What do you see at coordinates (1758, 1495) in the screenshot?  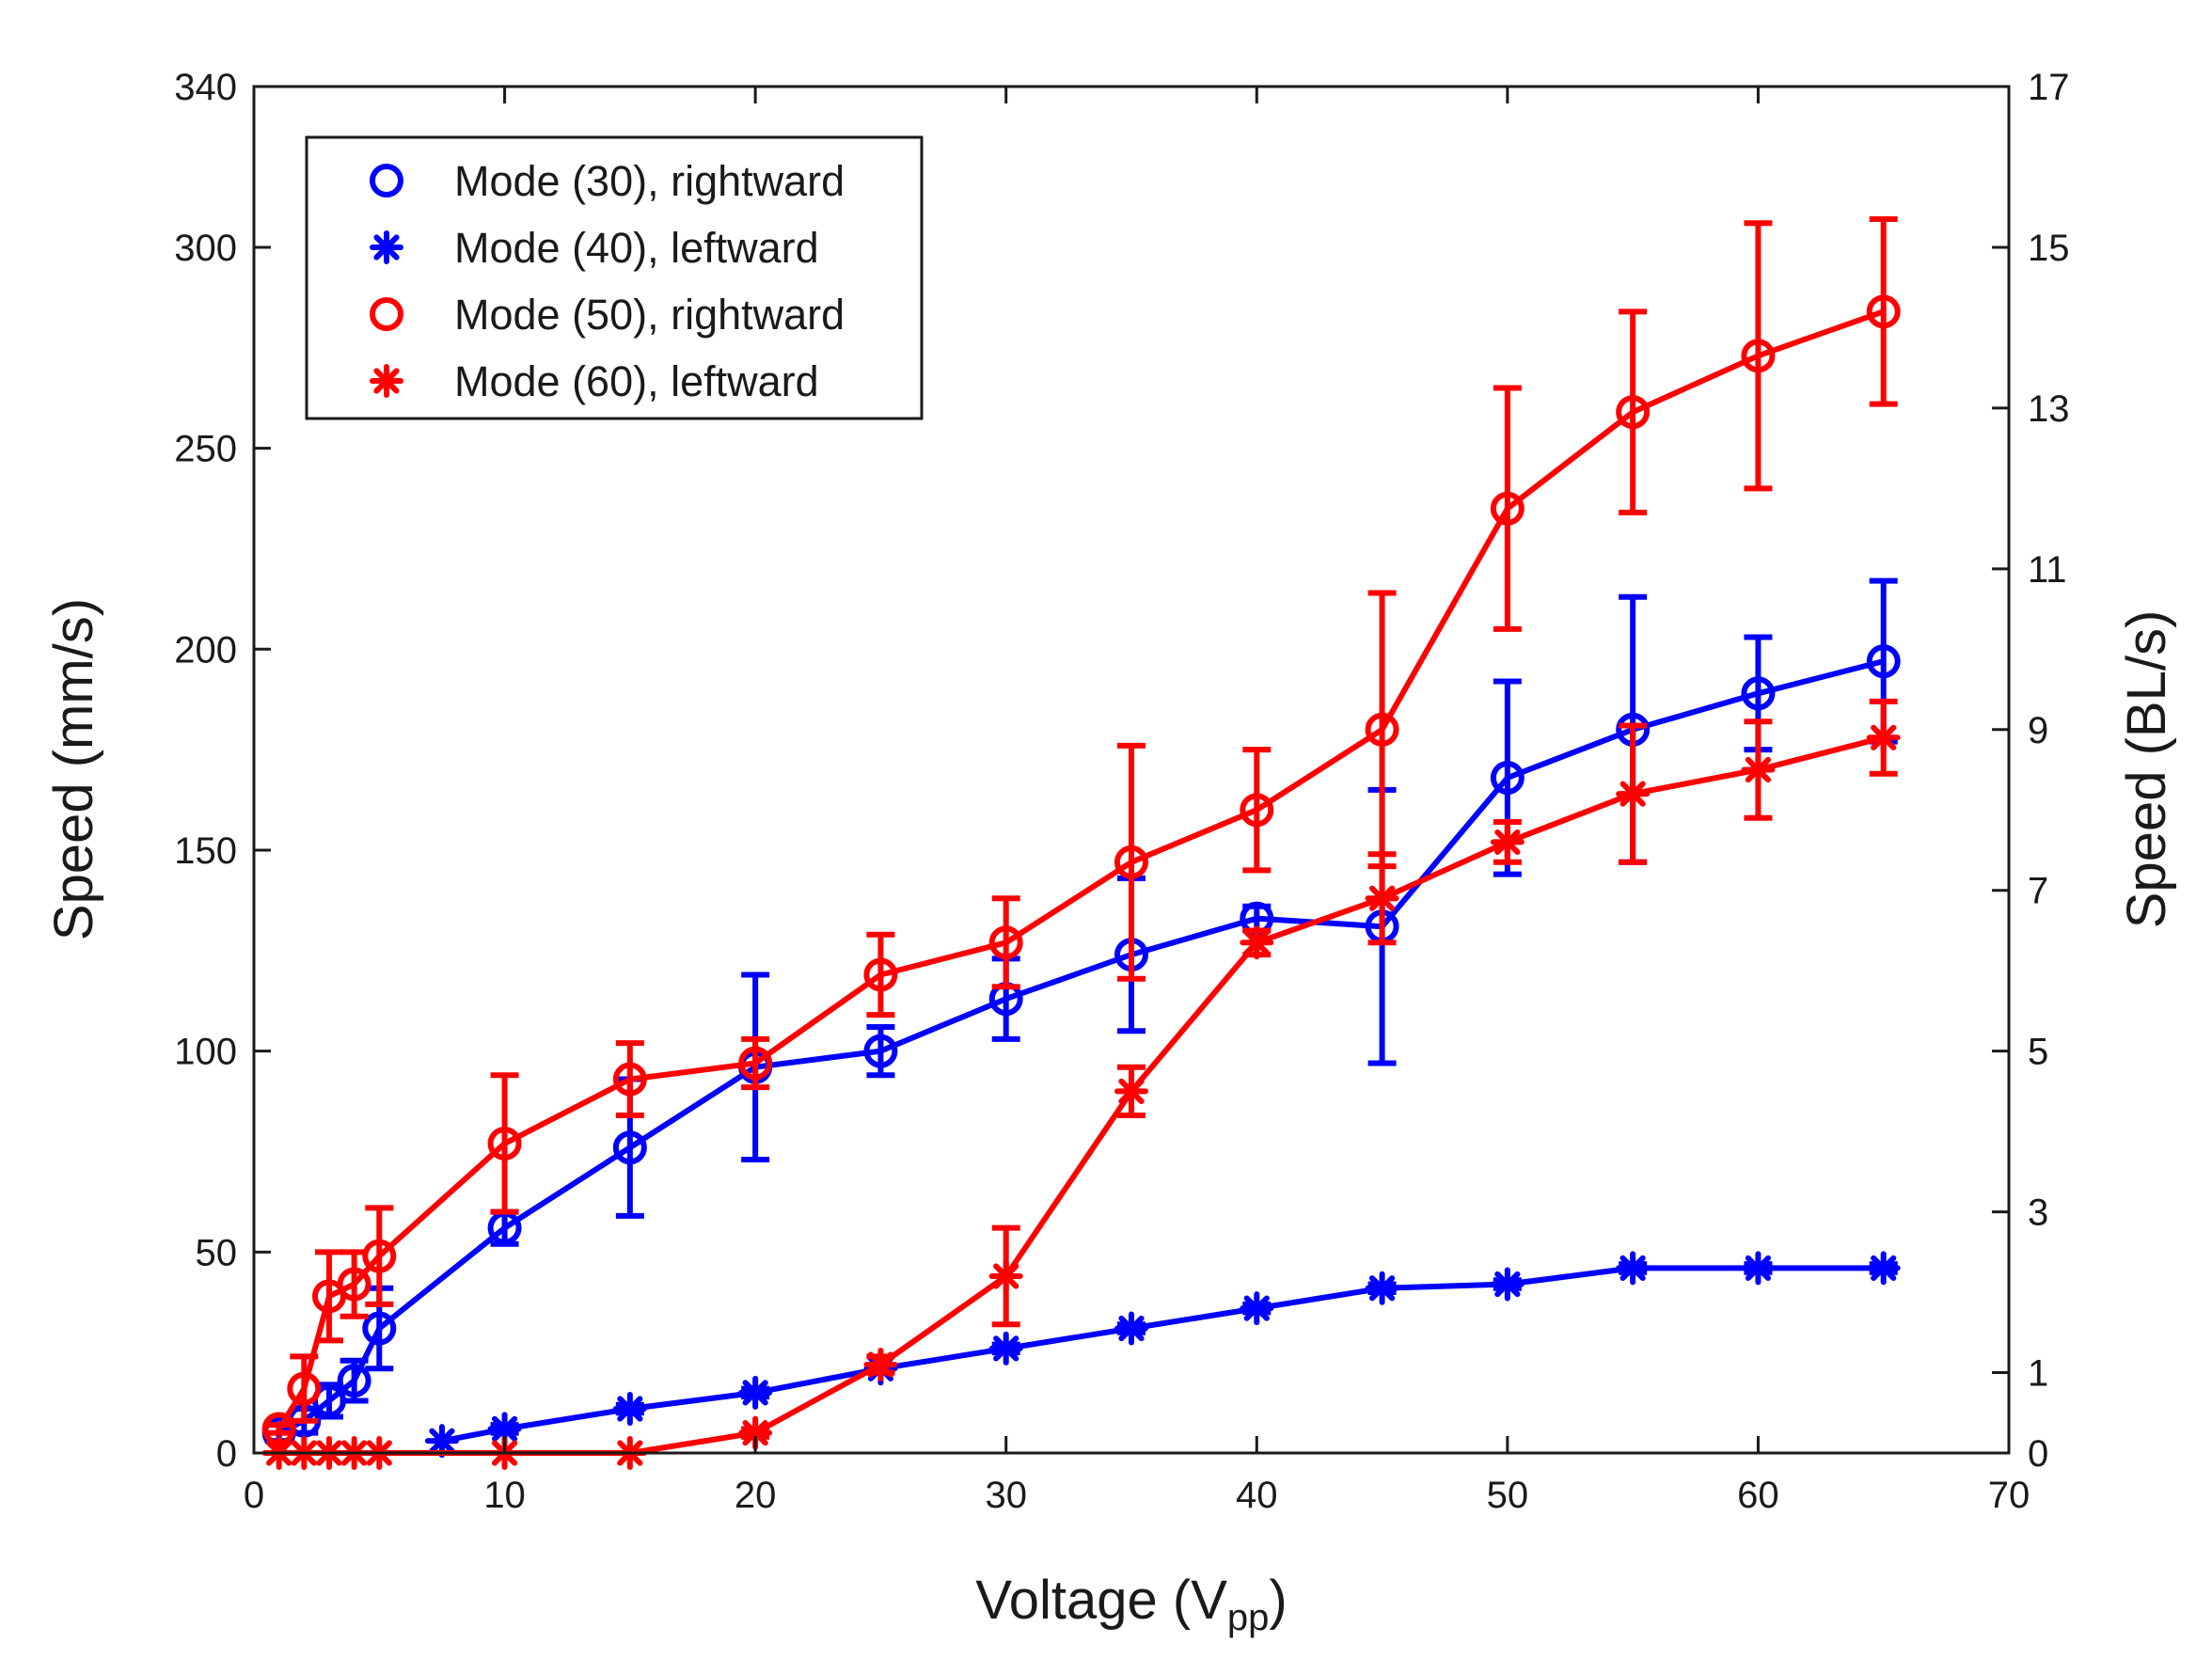 I see `x-tick-label: 60` at bounding box center [1758, 1495].